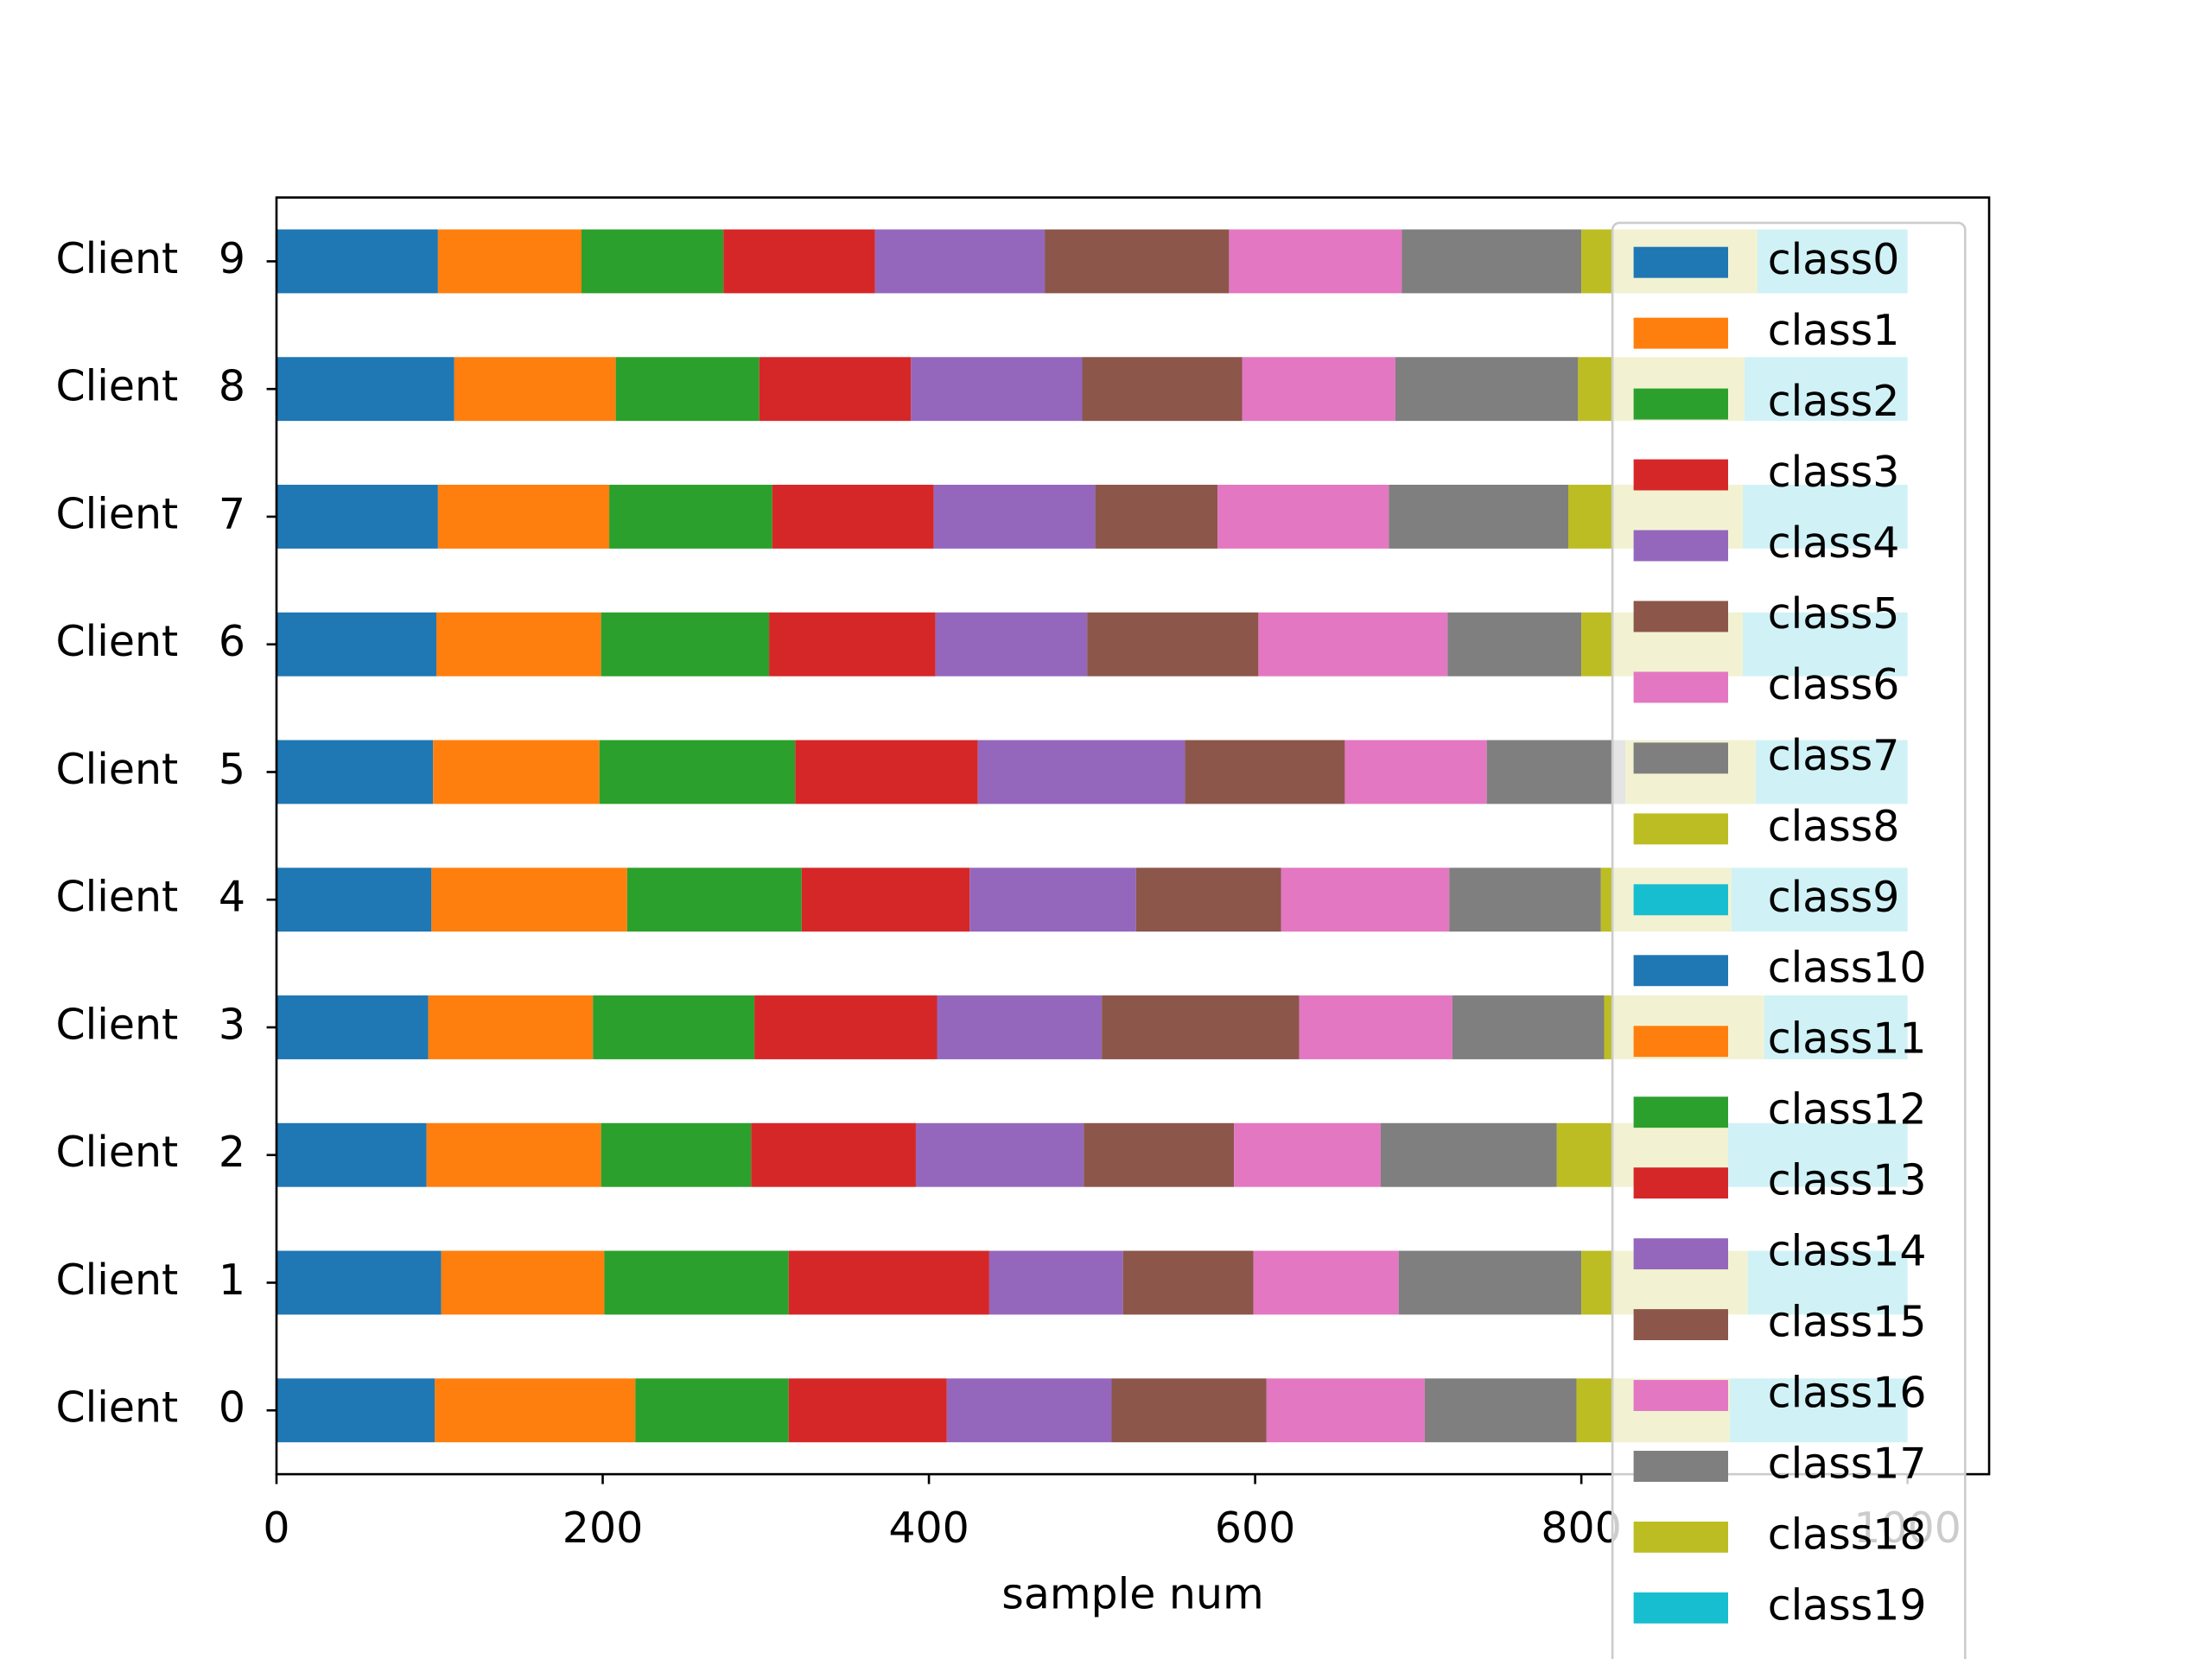 The width and height of the screenshot is (2212, 1659). Describe the element at coordinates (1847, 1180) in the screenshot. I see `legend-label: class13` at that location.